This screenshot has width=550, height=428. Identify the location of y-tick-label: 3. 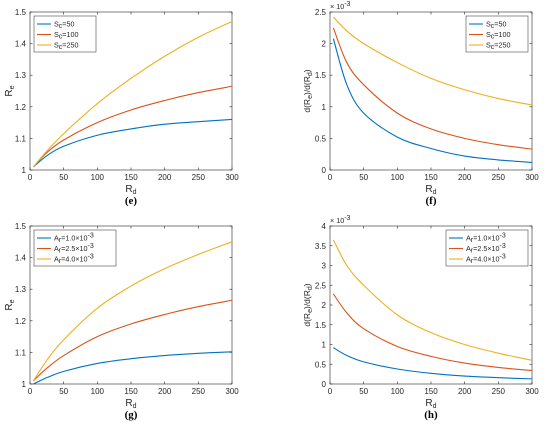
(324, 266).